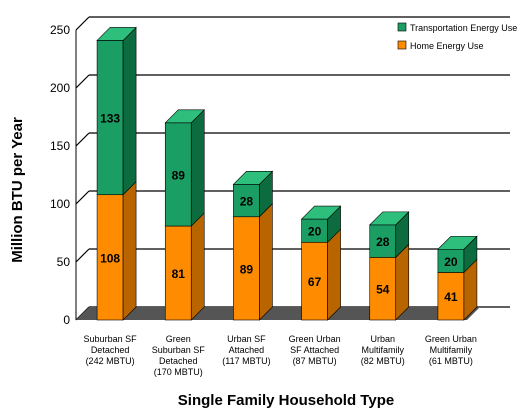 The height and width of the screenshot is (418, 525). Describe the element at coordinates (246, 339) in the screenshot. I see `x-tick-label-line: Urban SF` at that location.